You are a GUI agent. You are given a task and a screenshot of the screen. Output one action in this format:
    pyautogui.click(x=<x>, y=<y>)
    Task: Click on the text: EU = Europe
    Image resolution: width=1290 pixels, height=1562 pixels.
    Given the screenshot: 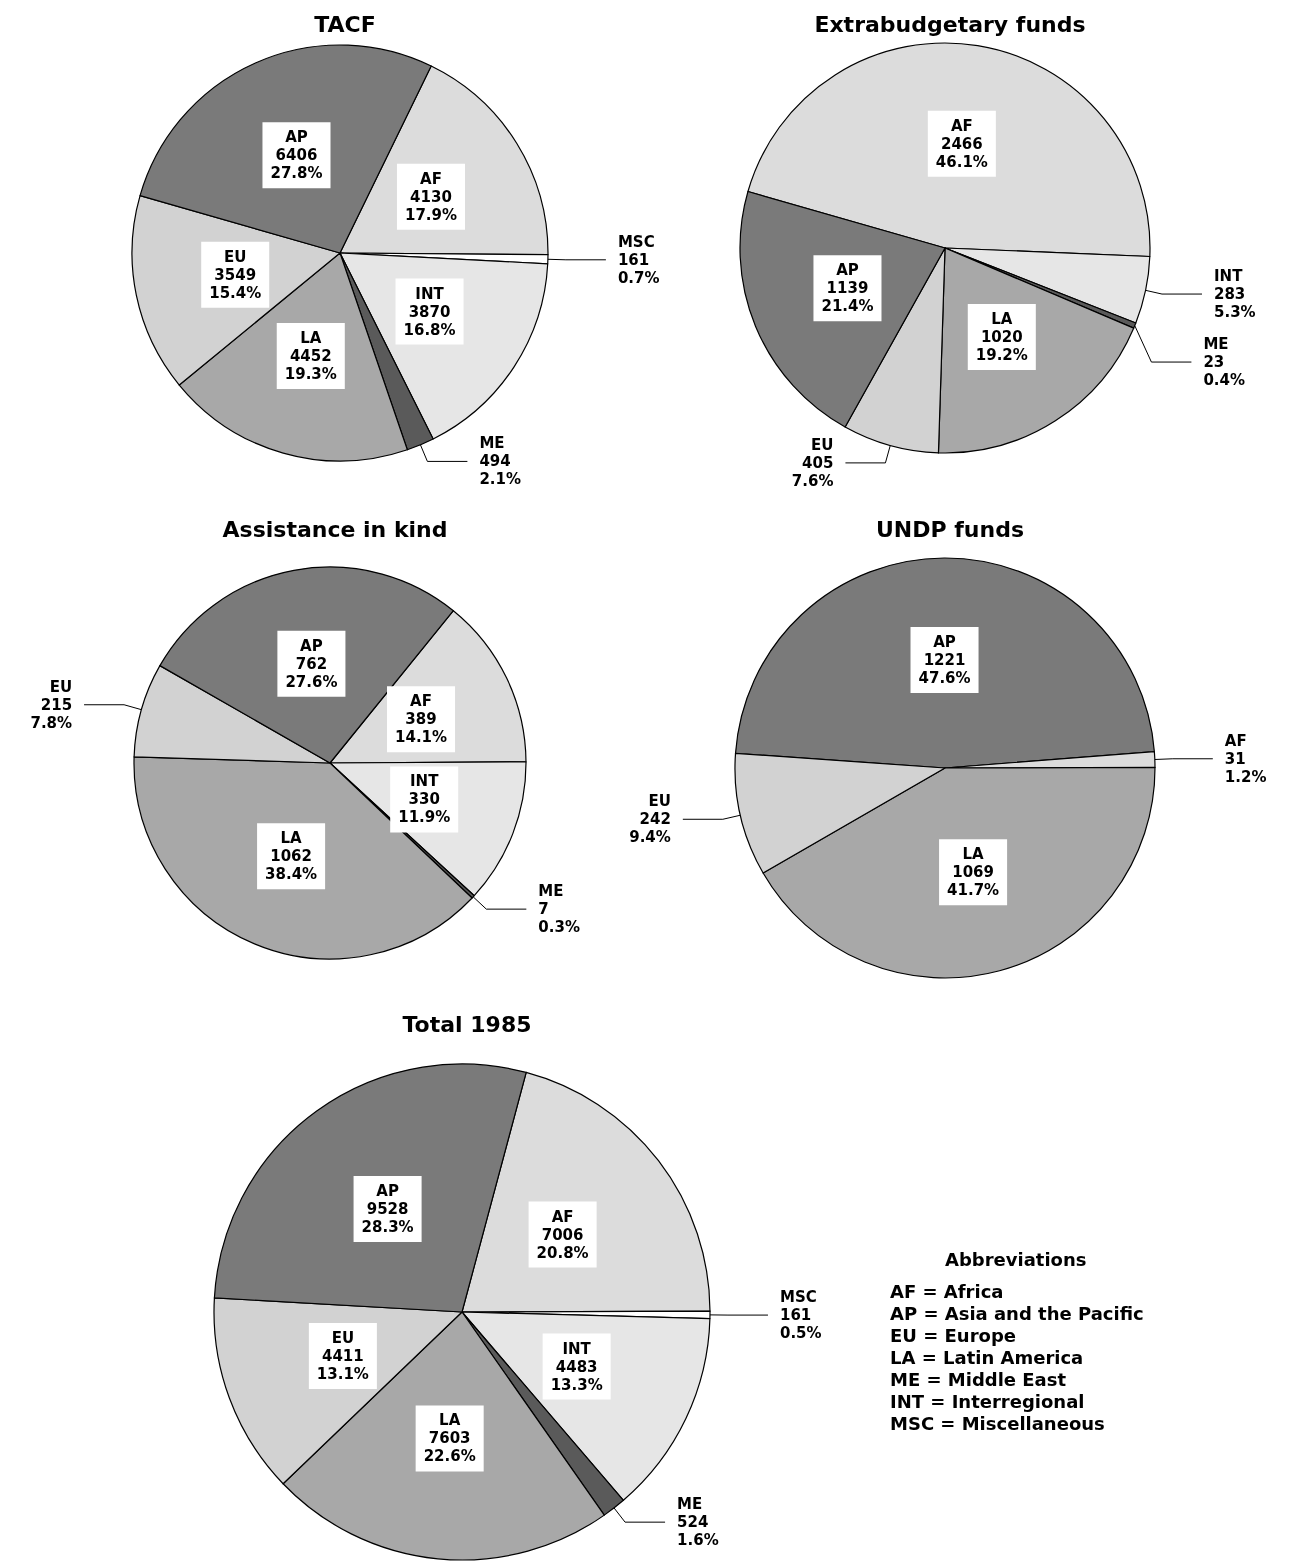 What is the action you would take?
    pyautogui.click(x=953, y=1335)
    